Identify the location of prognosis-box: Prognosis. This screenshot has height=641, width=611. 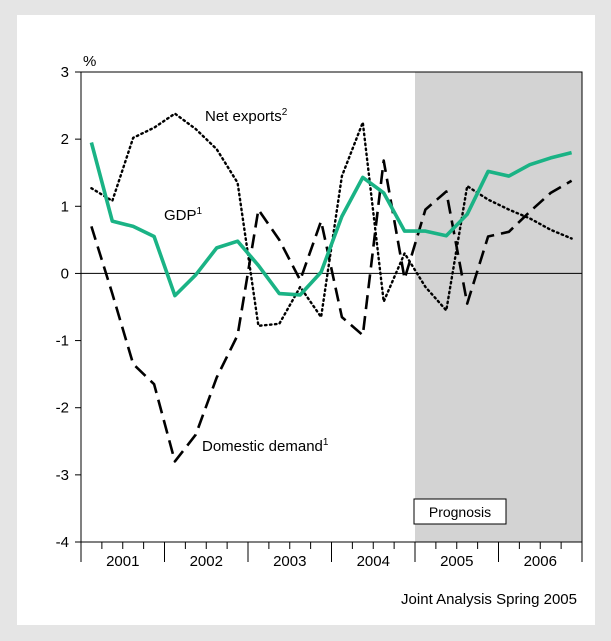
(460, 511).